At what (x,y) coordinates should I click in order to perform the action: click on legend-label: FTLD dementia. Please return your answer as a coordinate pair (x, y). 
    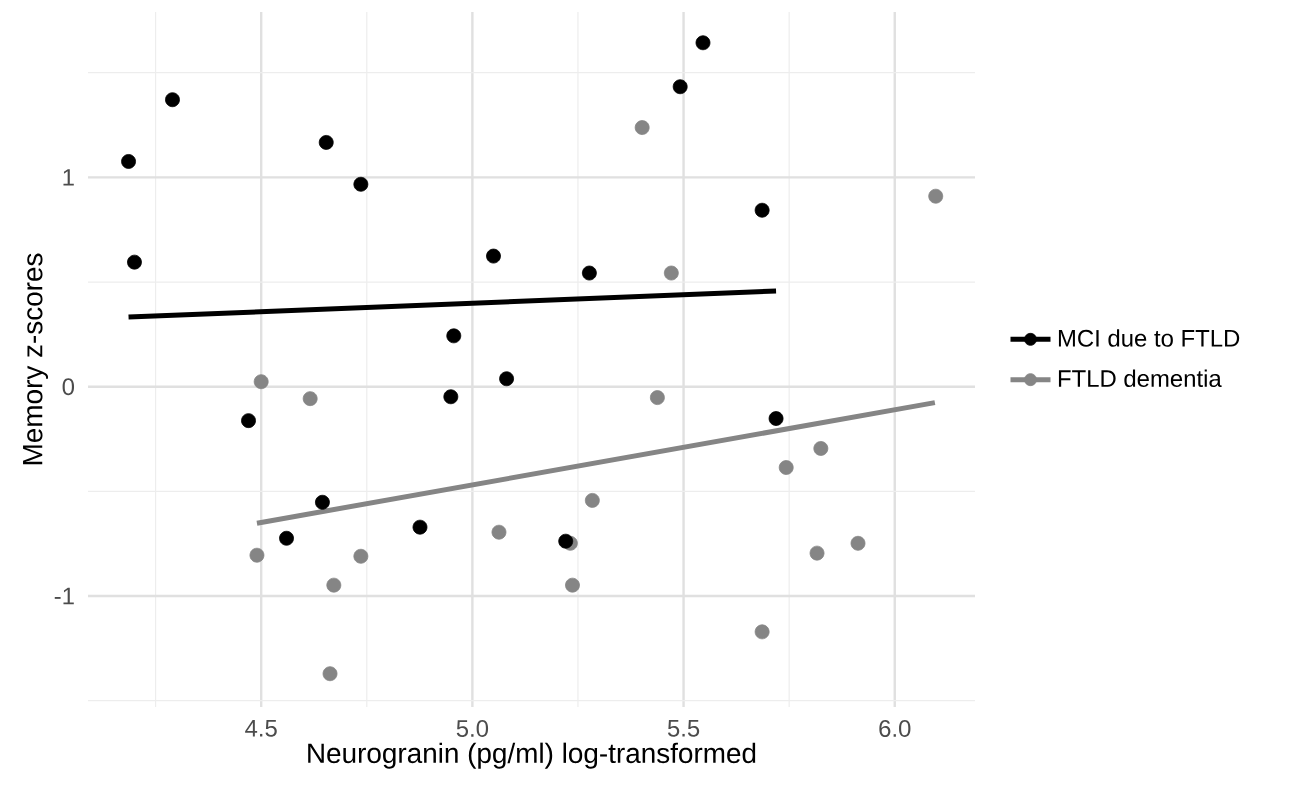
    Looking at the image, I should click on (1140, 378).